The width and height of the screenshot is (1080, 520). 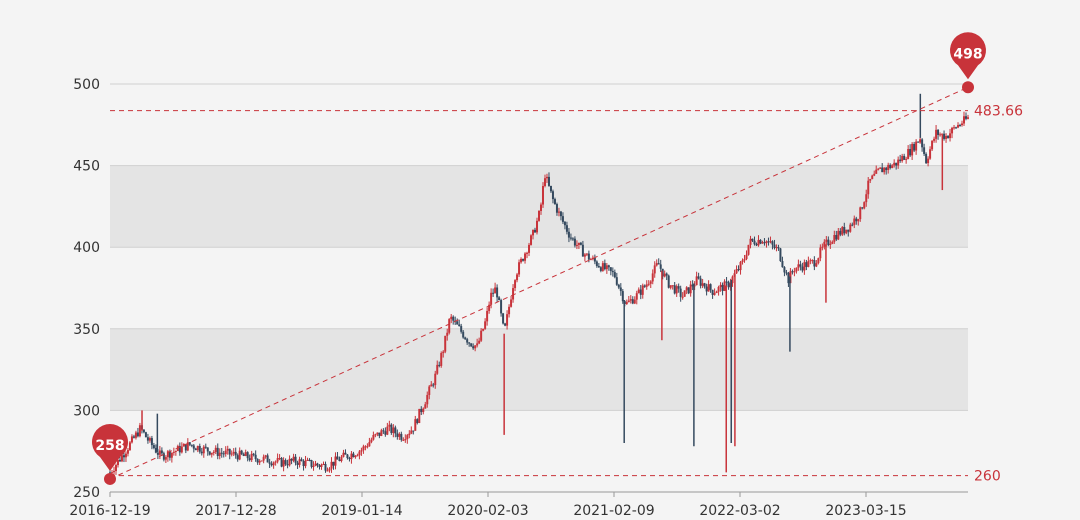 I want to click on y-tick-label: 300, so click(x=86, y=411).